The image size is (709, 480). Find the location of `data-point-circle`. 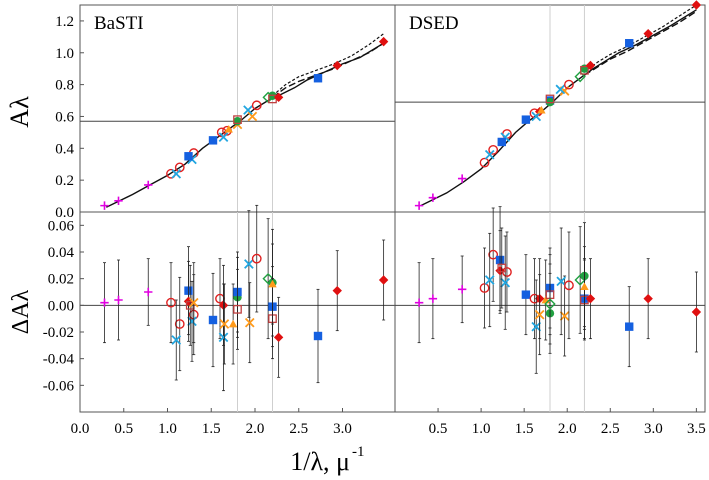

data-point-circle is located at coordinates (237, 121).